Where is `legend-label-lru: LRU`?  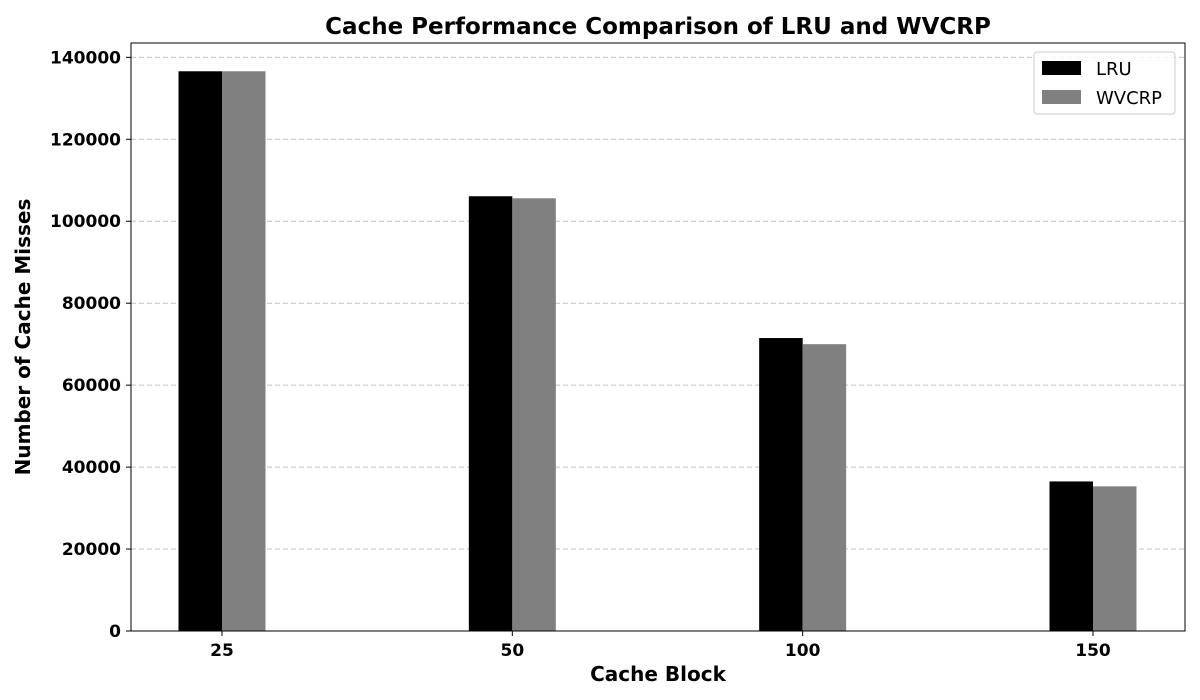
legend-label-lru: LRU is located at coordinates (1114, 69).